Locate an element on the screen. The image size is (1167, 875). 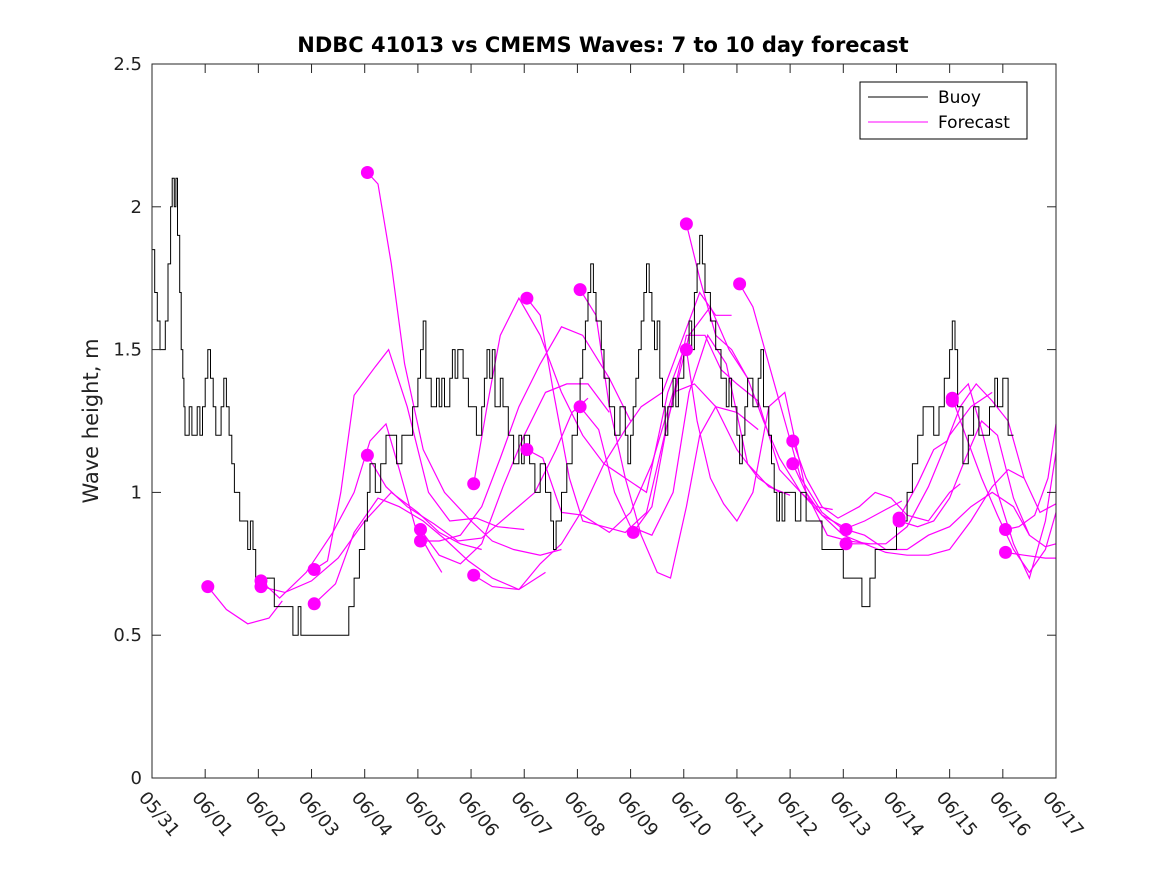
y-tick-label: 0 is located at coordinates (136, 778).